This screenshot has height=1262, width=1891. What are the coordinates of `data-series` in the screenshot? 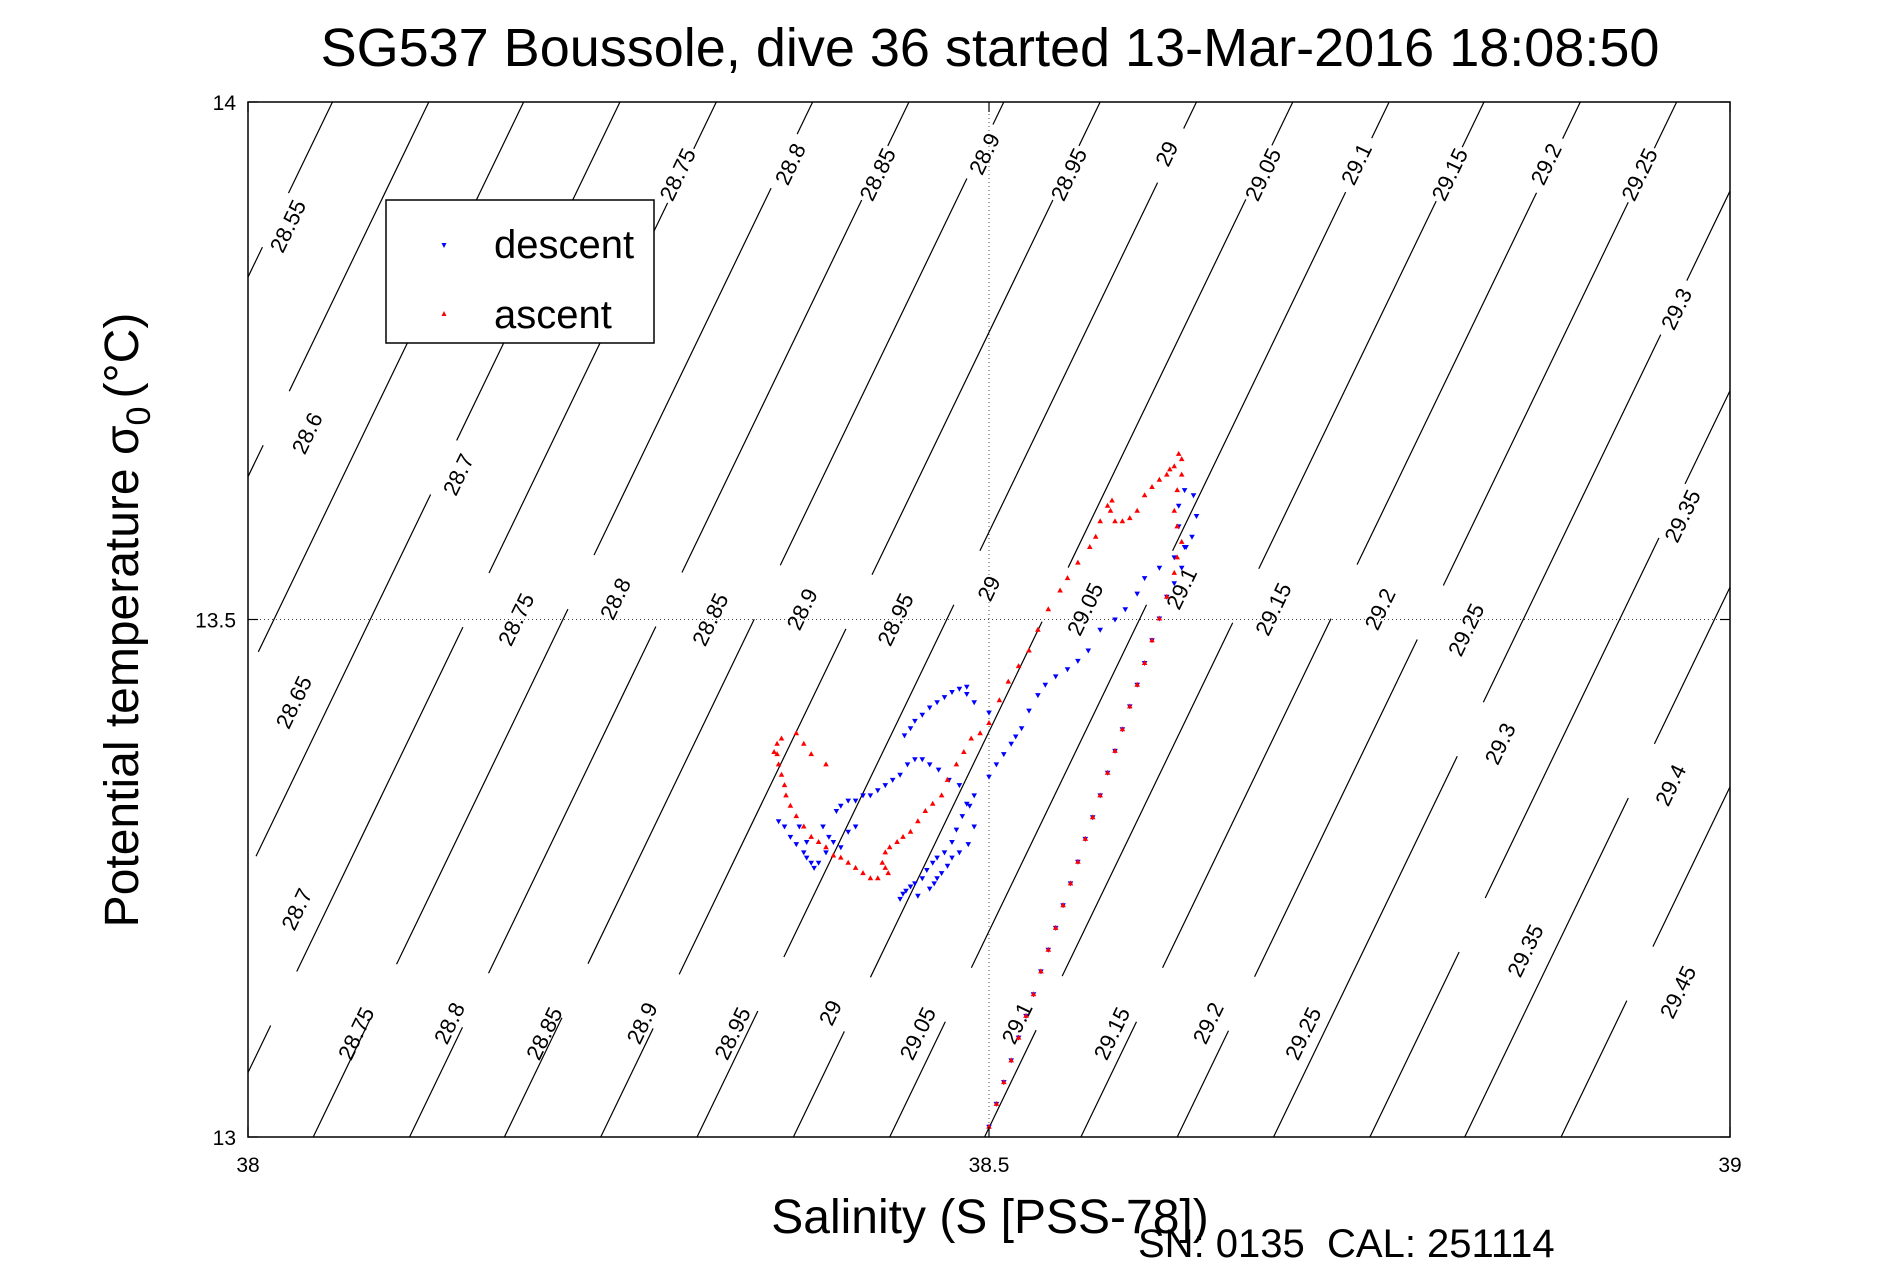 It's located at (985, 790).